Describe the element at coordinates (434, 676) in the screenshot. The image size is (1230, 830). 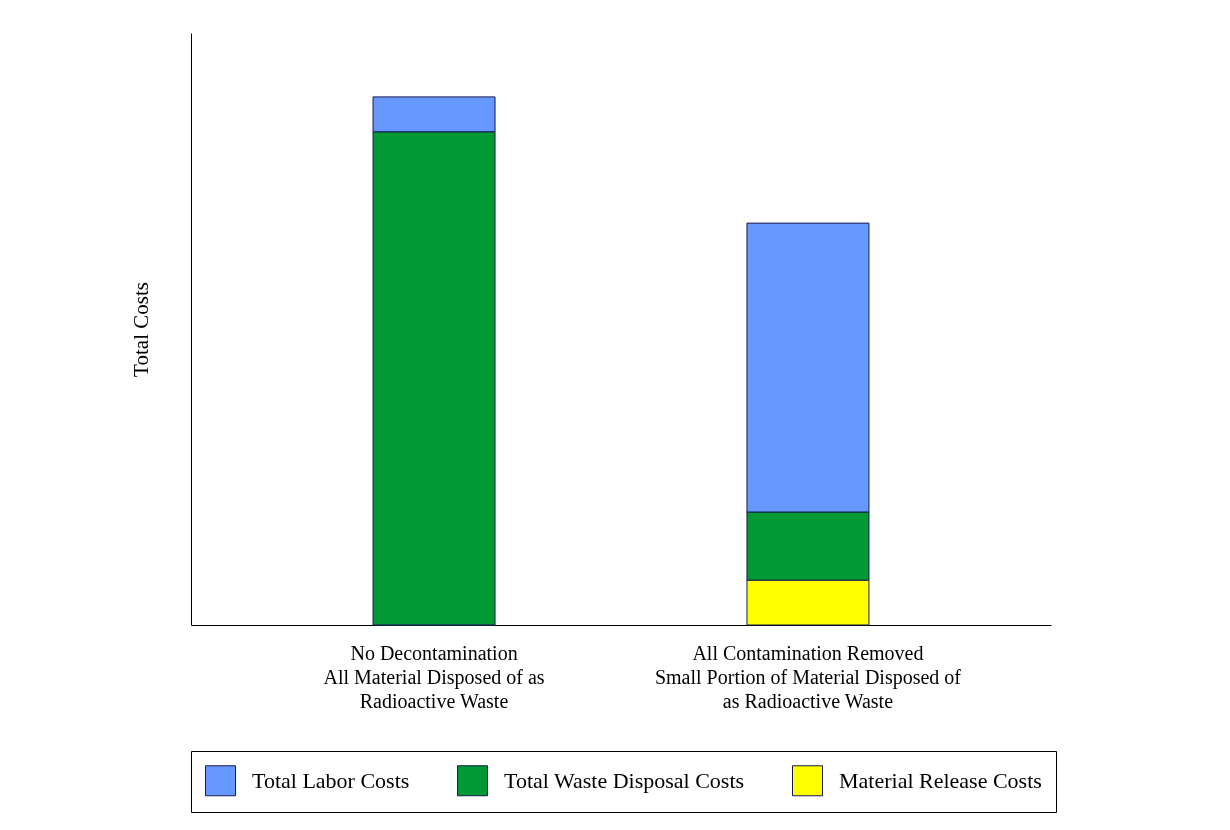
I see `x-tick-label: No Decontamination All Material Disposed of as Radioactive Waste` at that location.